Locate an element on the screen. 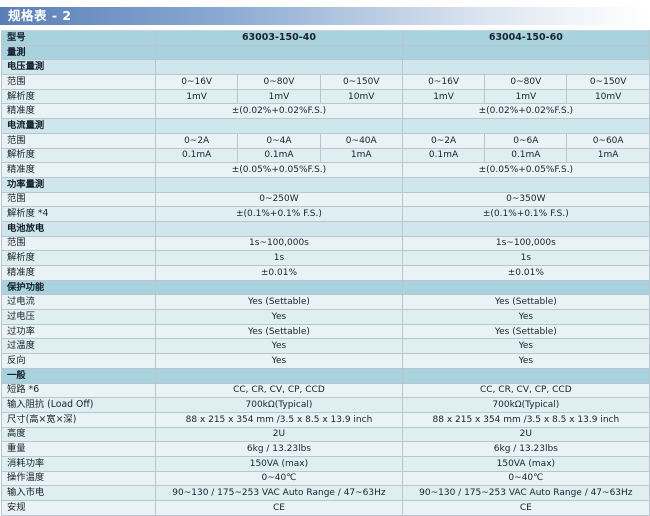  cell-value: 700kΩ(Typical) is located at coordinates (525, 405).